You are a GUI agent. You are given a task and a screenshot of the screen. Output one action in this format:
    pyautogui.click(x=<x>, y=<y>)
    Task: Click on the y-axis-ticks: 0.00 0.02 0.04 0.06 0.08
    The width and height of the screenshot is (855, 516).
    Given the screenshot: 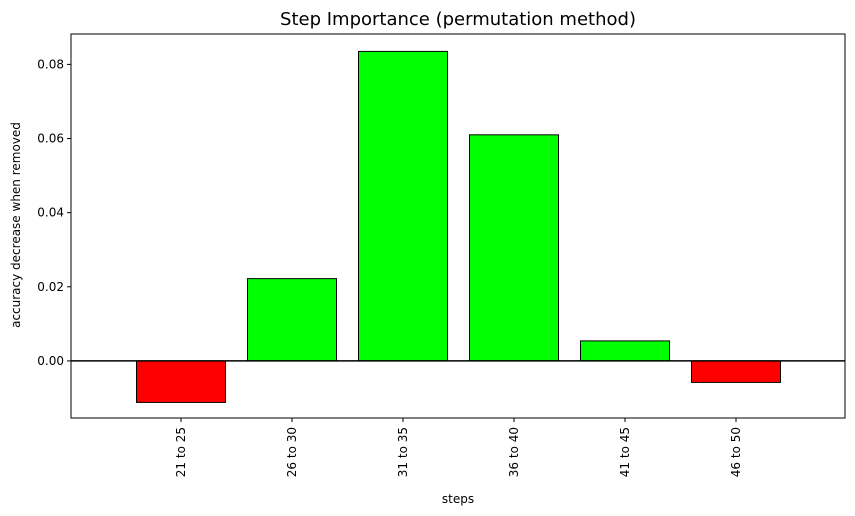 What is the action you would take?
    pyautogui.click(x=54, y=212)
    